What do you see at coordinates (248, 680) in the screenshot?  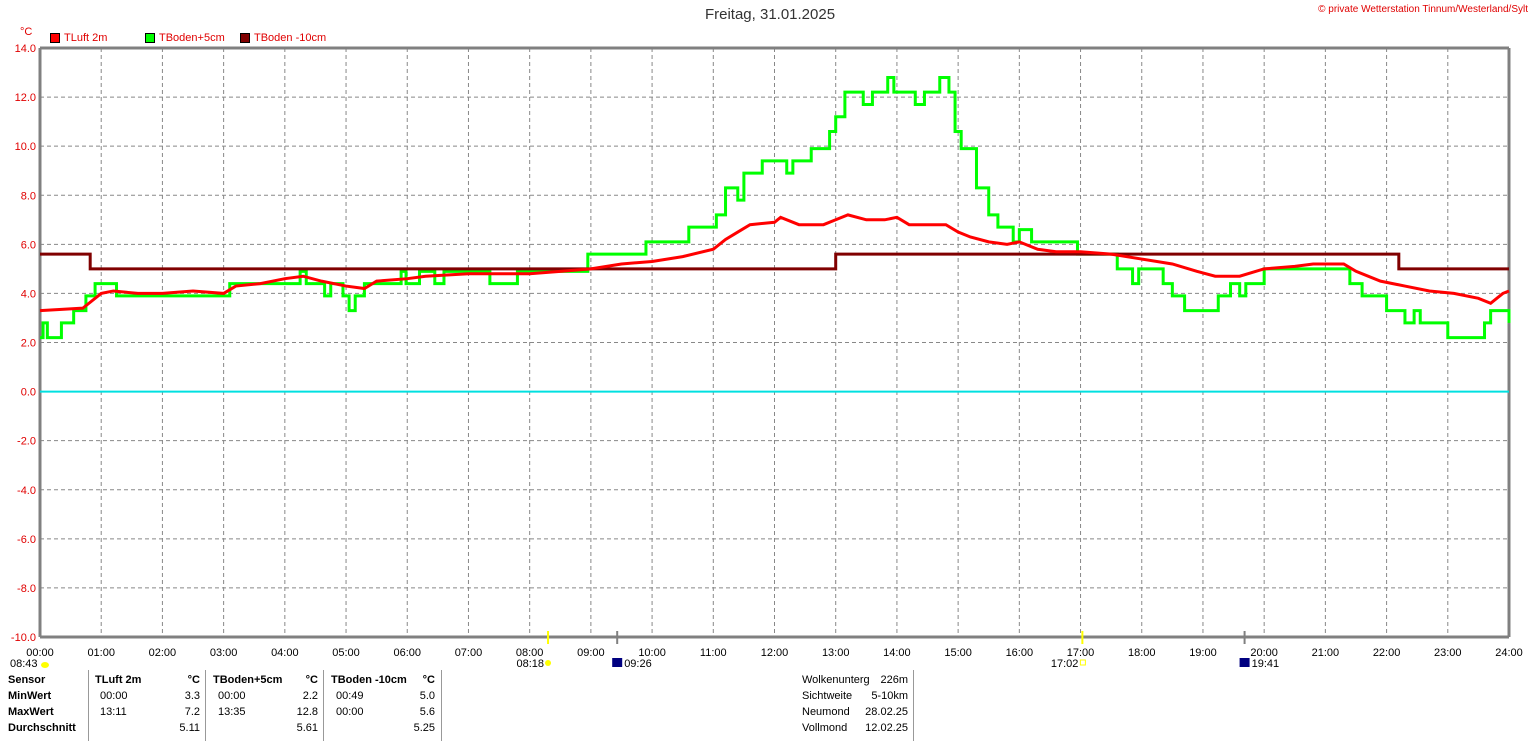 I see `stats-header: TBoden+5cm` at bounding box center [248, 680].